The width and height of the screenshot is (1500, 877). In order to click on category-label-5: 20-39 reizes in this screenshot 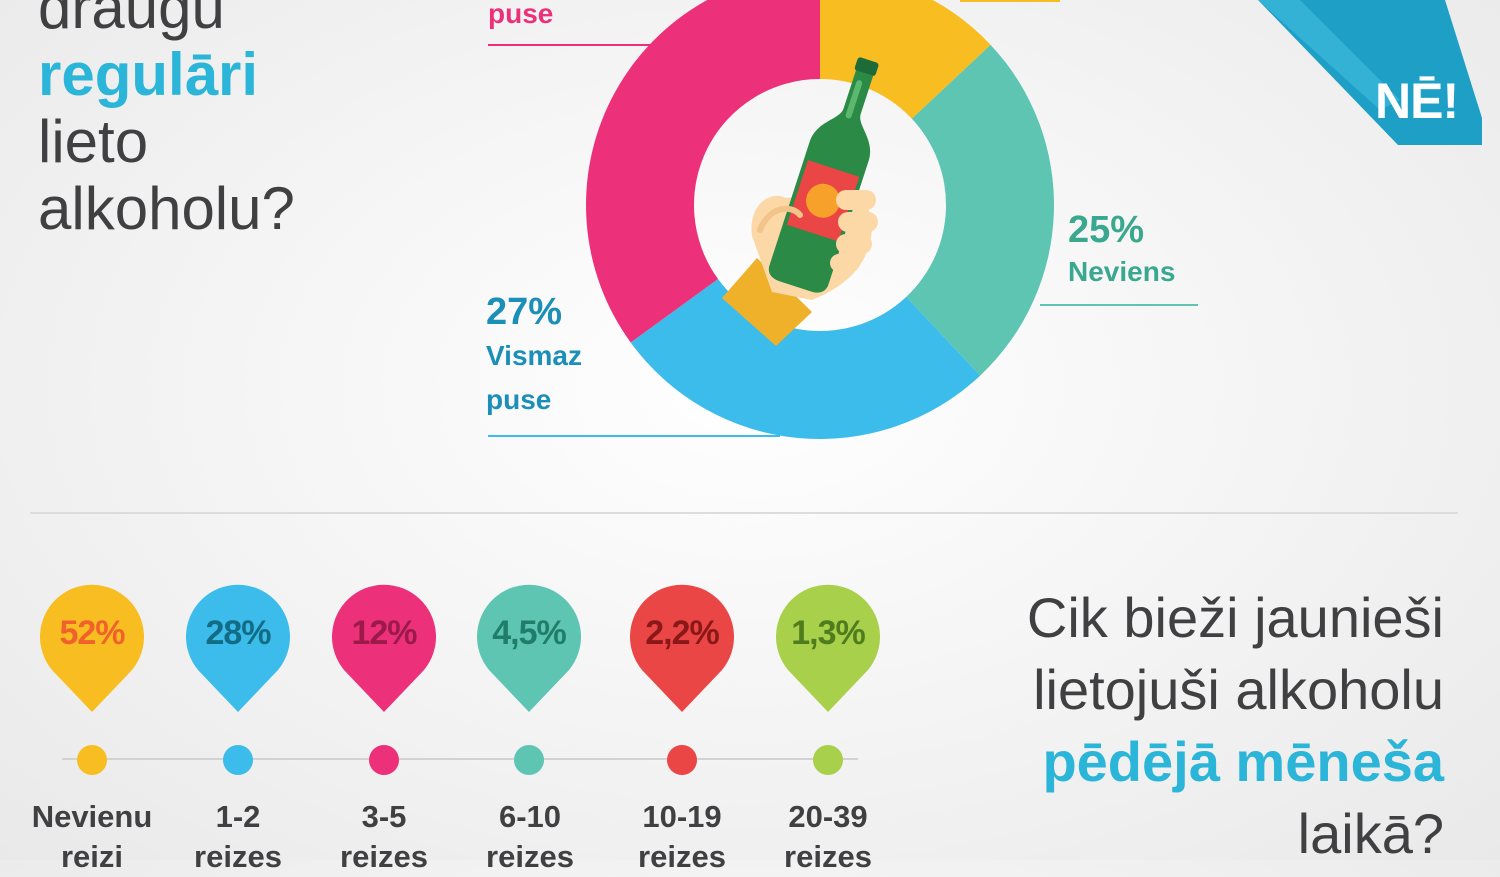, I will do `click(828, 836)`.